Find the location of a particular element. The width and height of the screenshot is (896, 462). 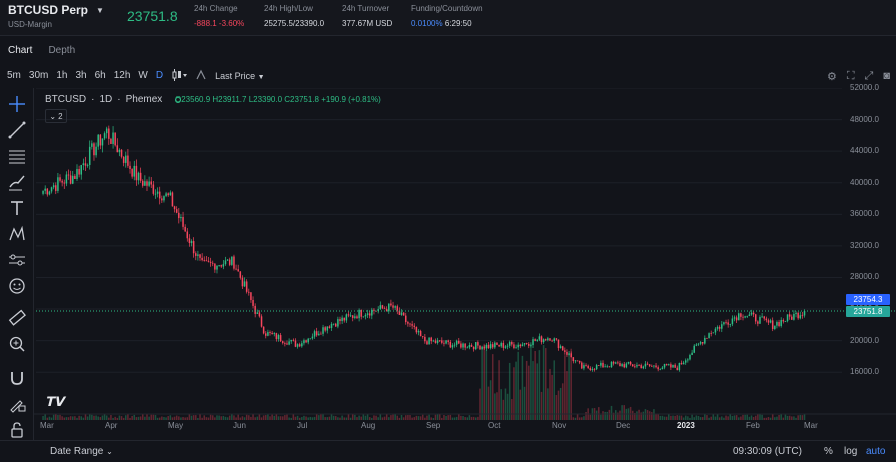

pattern-tool is located at coordinates (17, 234).